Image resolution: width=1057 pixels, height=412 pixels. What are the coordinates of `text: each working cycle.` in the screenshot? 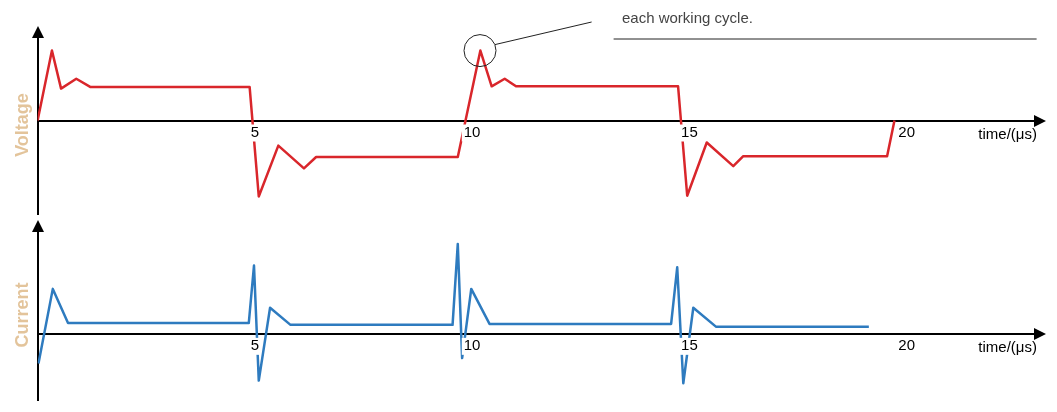 It's located at (687, 17).